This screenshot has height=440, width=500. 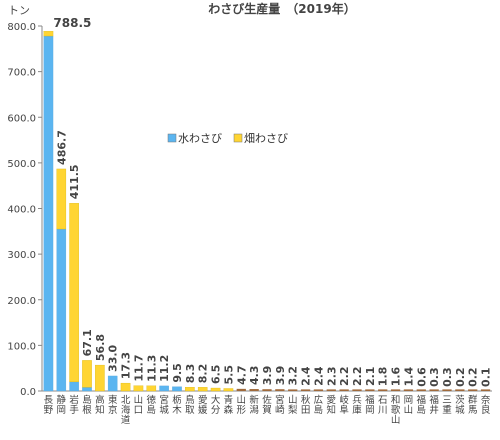 I want to click on x-category-label: 岐, so click(x=344, y=400).